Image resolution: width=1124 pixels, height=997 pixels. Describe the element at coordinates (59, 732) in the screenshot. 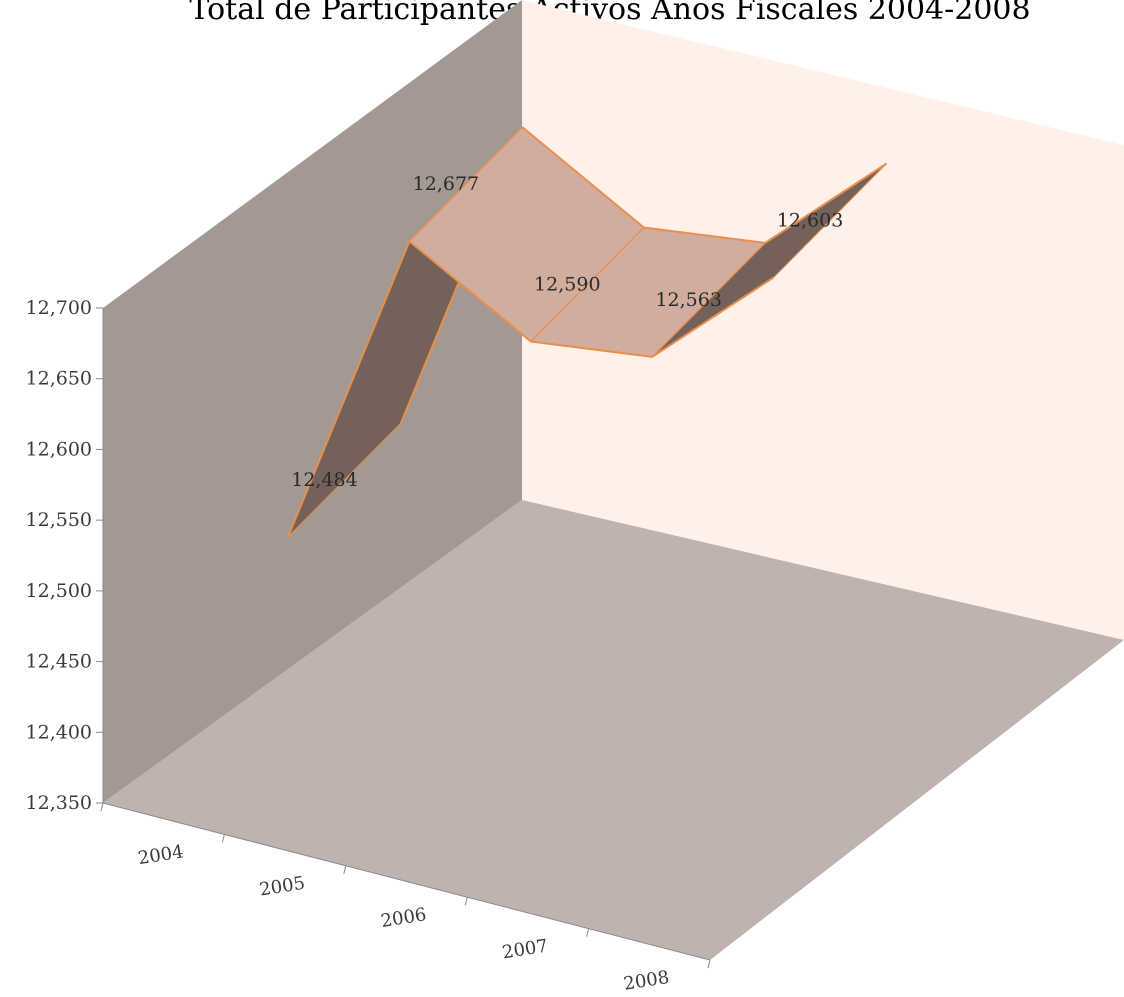

I see `y-tick-label: 12,400` at that location.